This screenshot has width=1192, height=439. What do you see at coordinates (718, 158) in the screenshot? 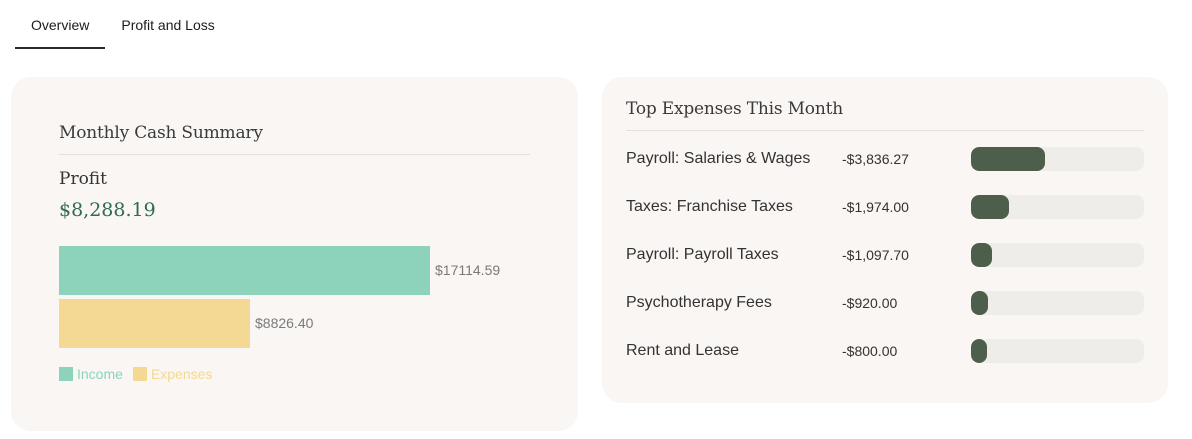
I see `expense-name: Payroll: Salaries & Wages` at bounding box center [718, 158].